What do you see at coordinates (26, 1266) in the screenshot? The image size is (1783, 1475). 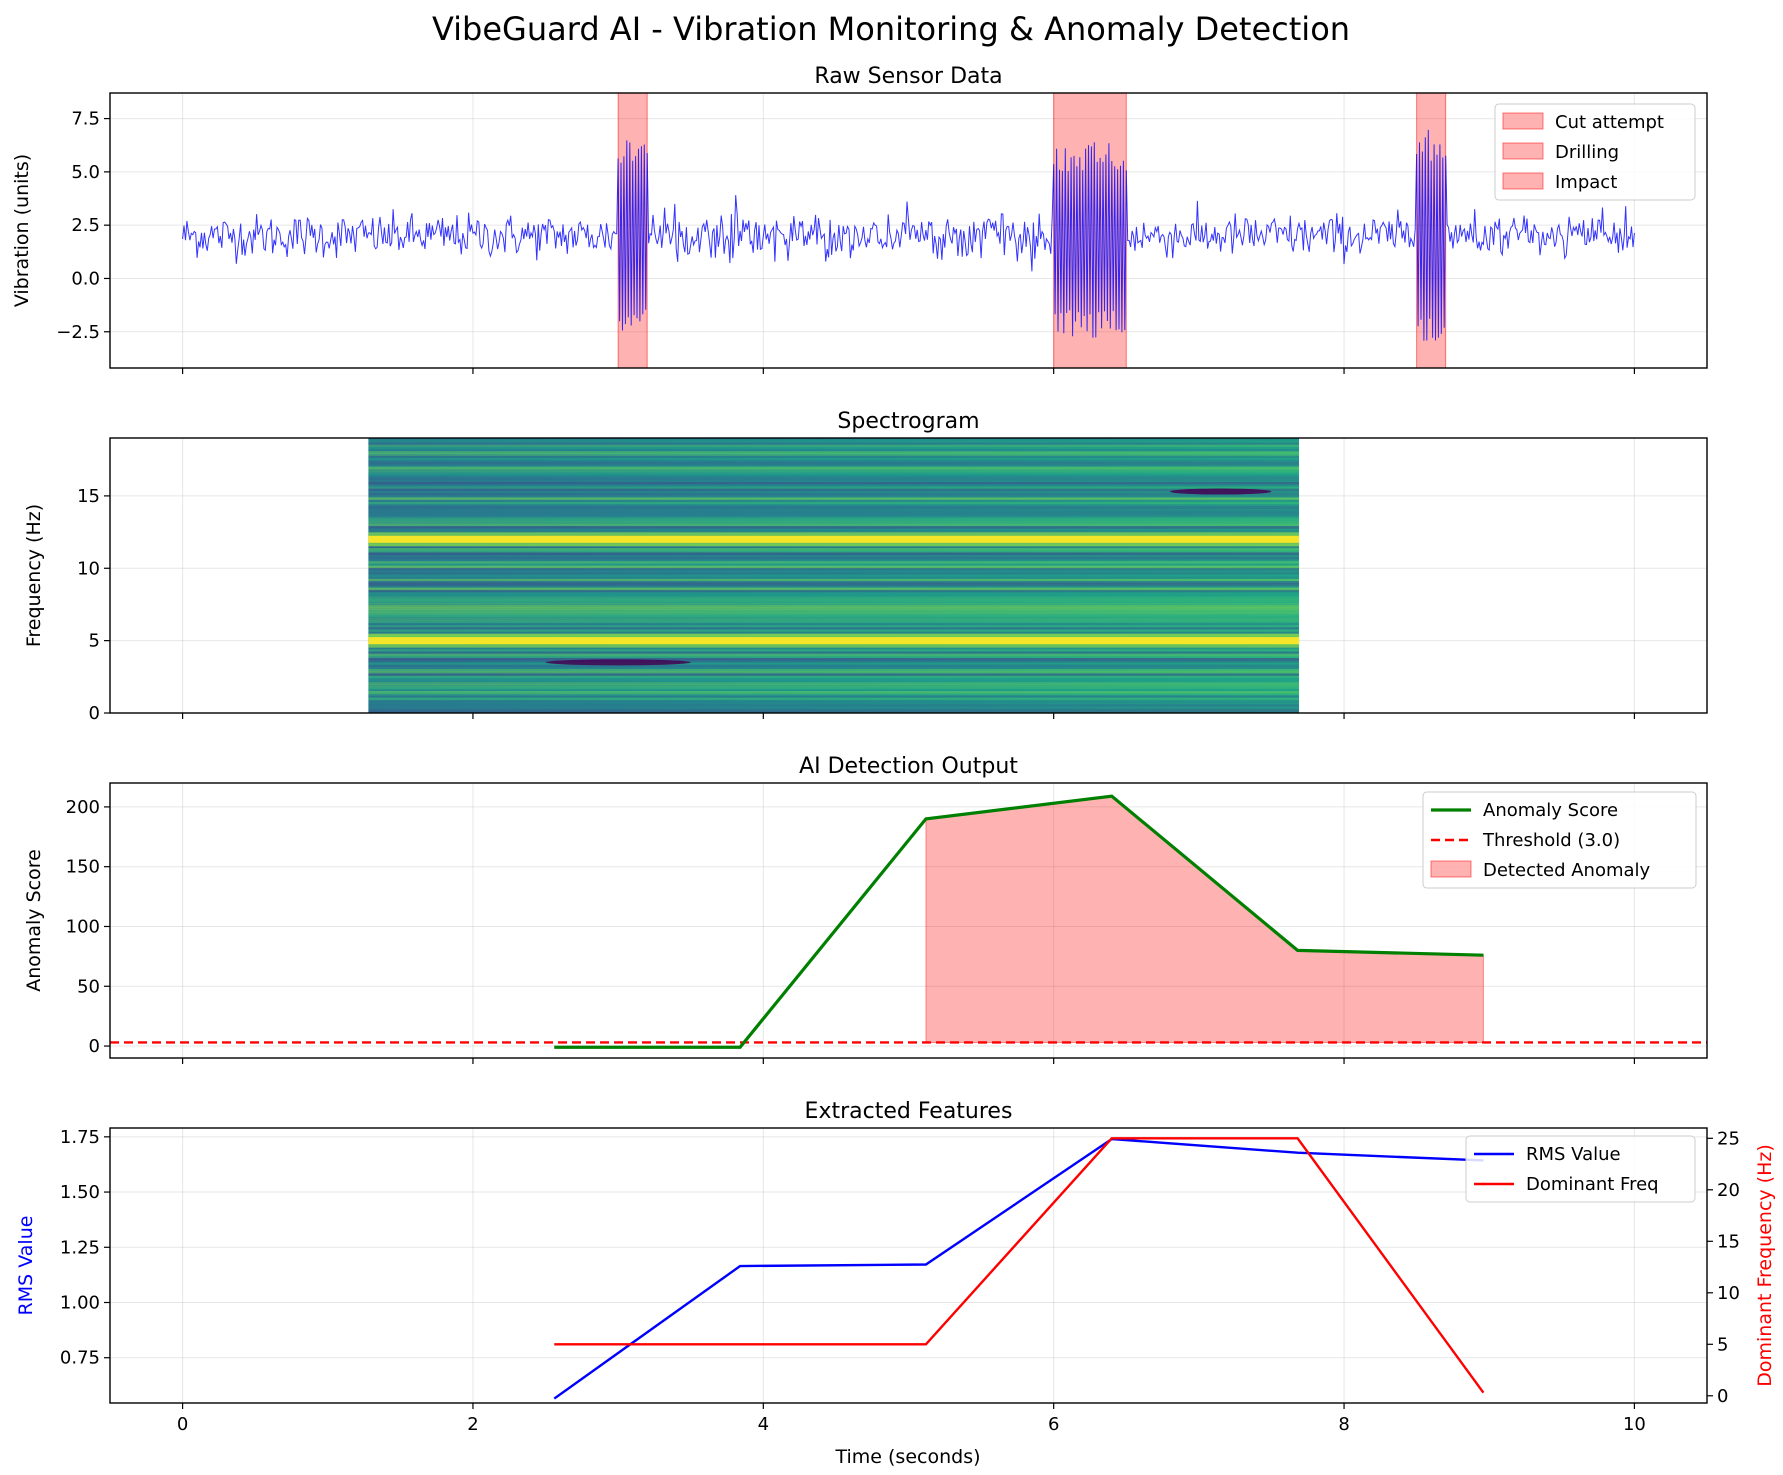 I see `y-axis-label: RMS Value` at bounding box center [26, 1266].